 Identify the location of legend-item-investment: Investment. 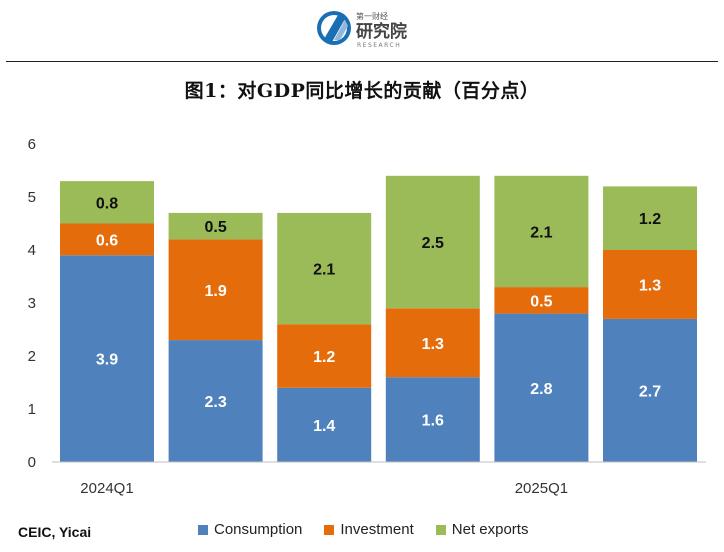
(369, 529).